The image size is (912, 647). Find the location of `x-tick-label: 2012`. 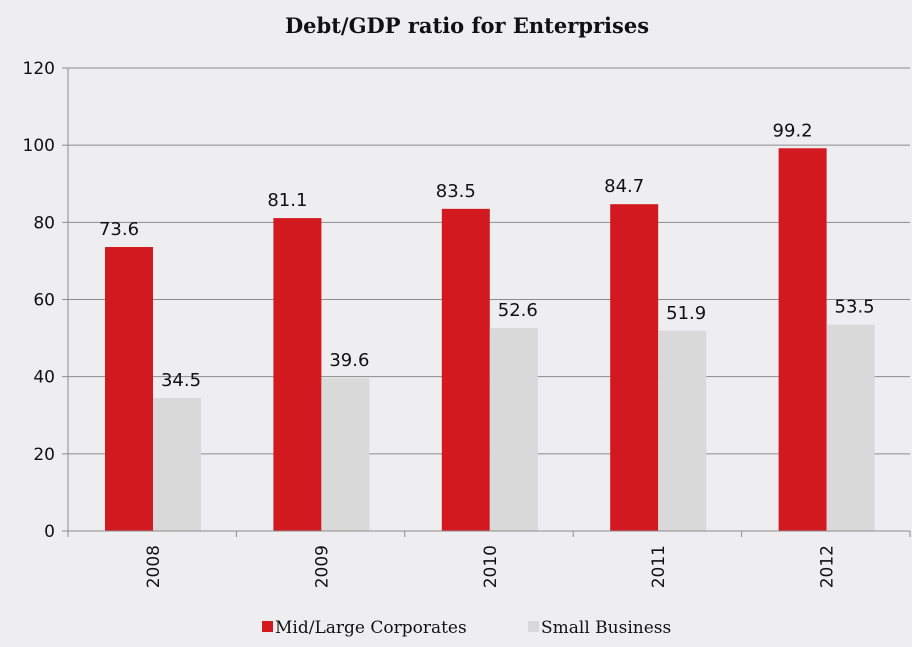

x-tick-label: 2012 is located at coordinates (828, 566).